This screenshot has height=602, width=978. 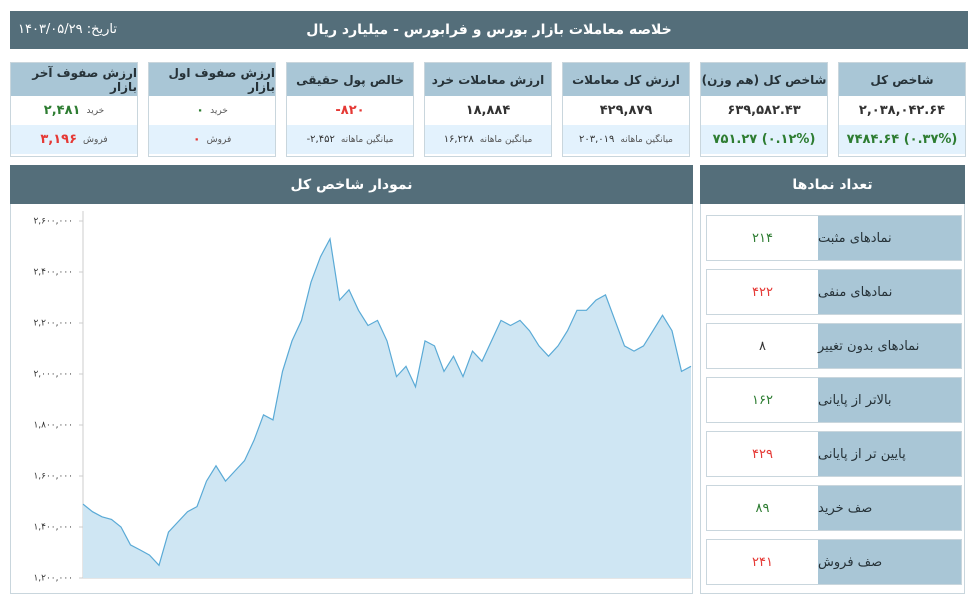 What do you see at coordinates (889, 508) in the screenshot?
I see `symbol-label: صف خرید` at bounding box center [889, 508].